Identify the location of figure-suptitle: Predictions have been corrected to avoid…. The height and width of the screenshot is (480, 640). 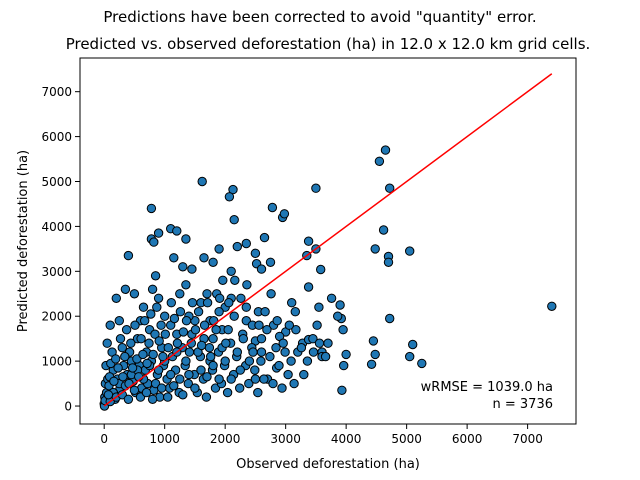
(319, 17).